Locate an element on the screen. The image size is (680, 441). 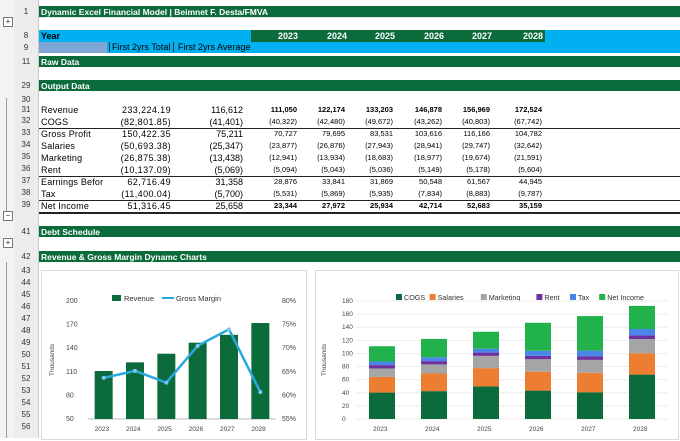
expand-group-icon: + is located at coordinates (8, 22).